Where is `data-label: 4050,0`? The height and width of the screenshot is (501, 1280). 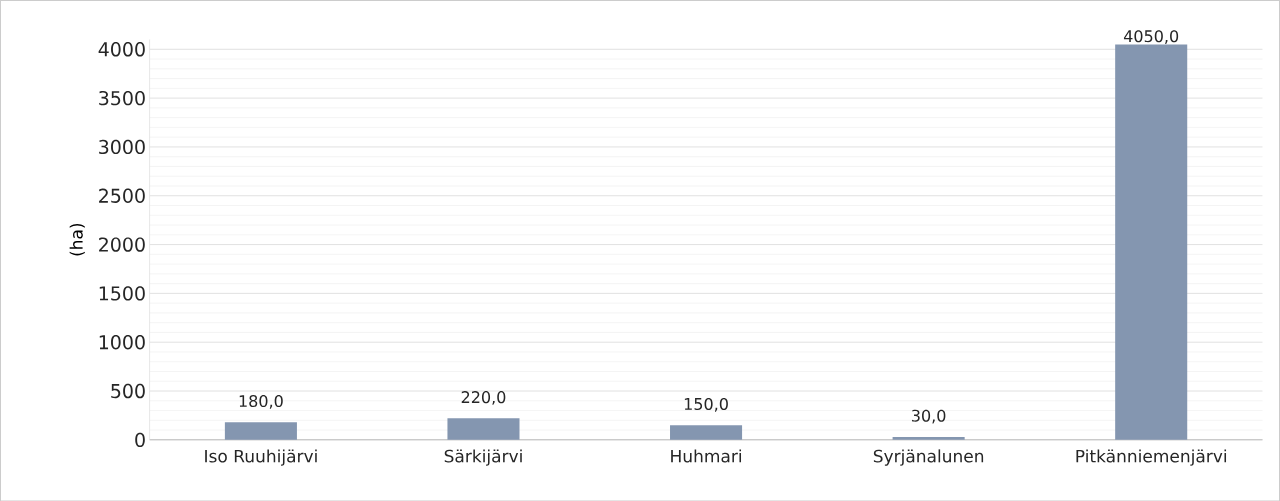
data-label: 4050,0 is located at coordinates (1151, 36).